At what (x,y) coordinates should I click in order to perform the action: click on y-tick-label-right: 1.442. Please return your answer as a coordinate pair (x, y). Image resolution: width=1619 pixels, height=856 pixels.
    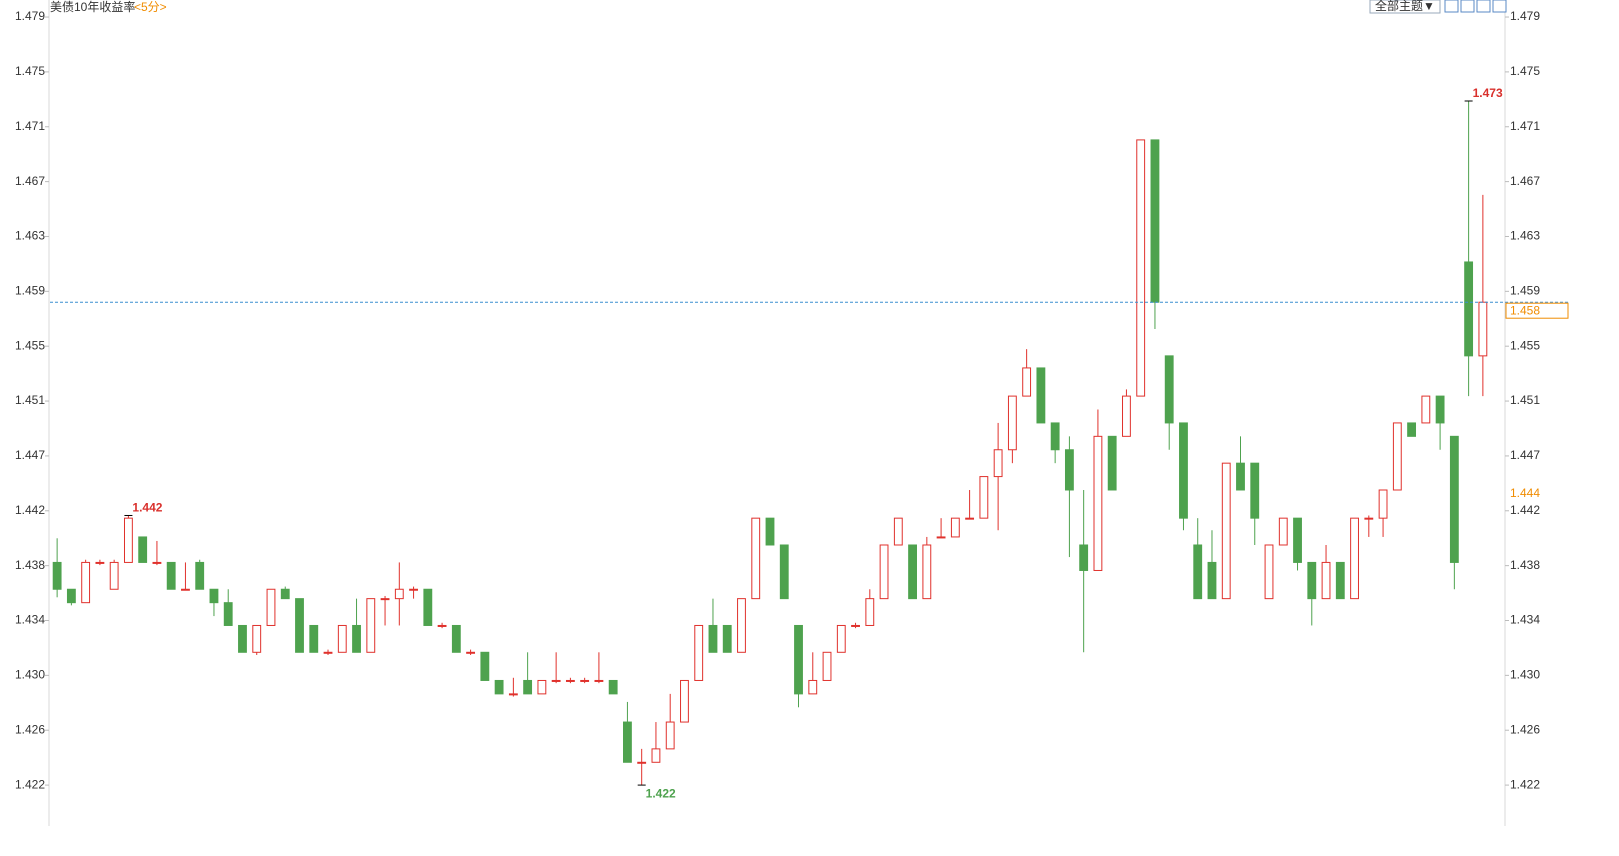
    Looking at the image, I should click on (1525, 510).